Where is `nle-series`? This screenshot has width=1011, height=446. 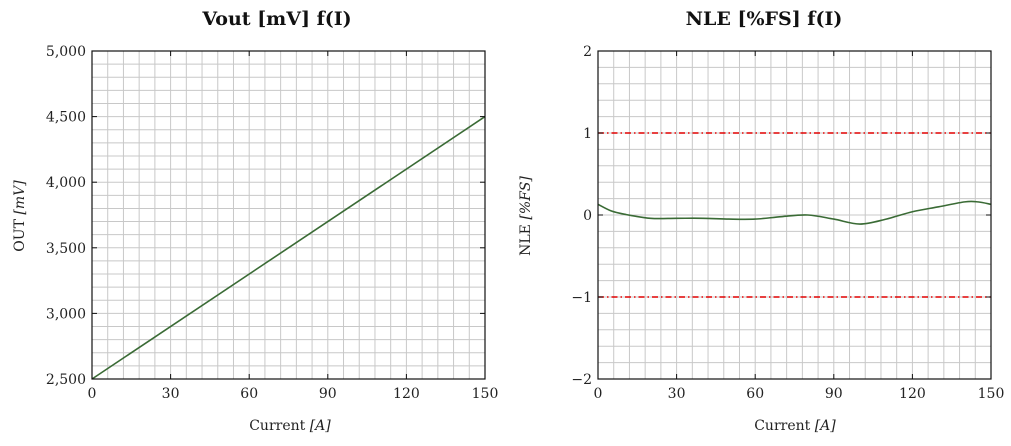
nle-series is located at coordinates (794, 212).